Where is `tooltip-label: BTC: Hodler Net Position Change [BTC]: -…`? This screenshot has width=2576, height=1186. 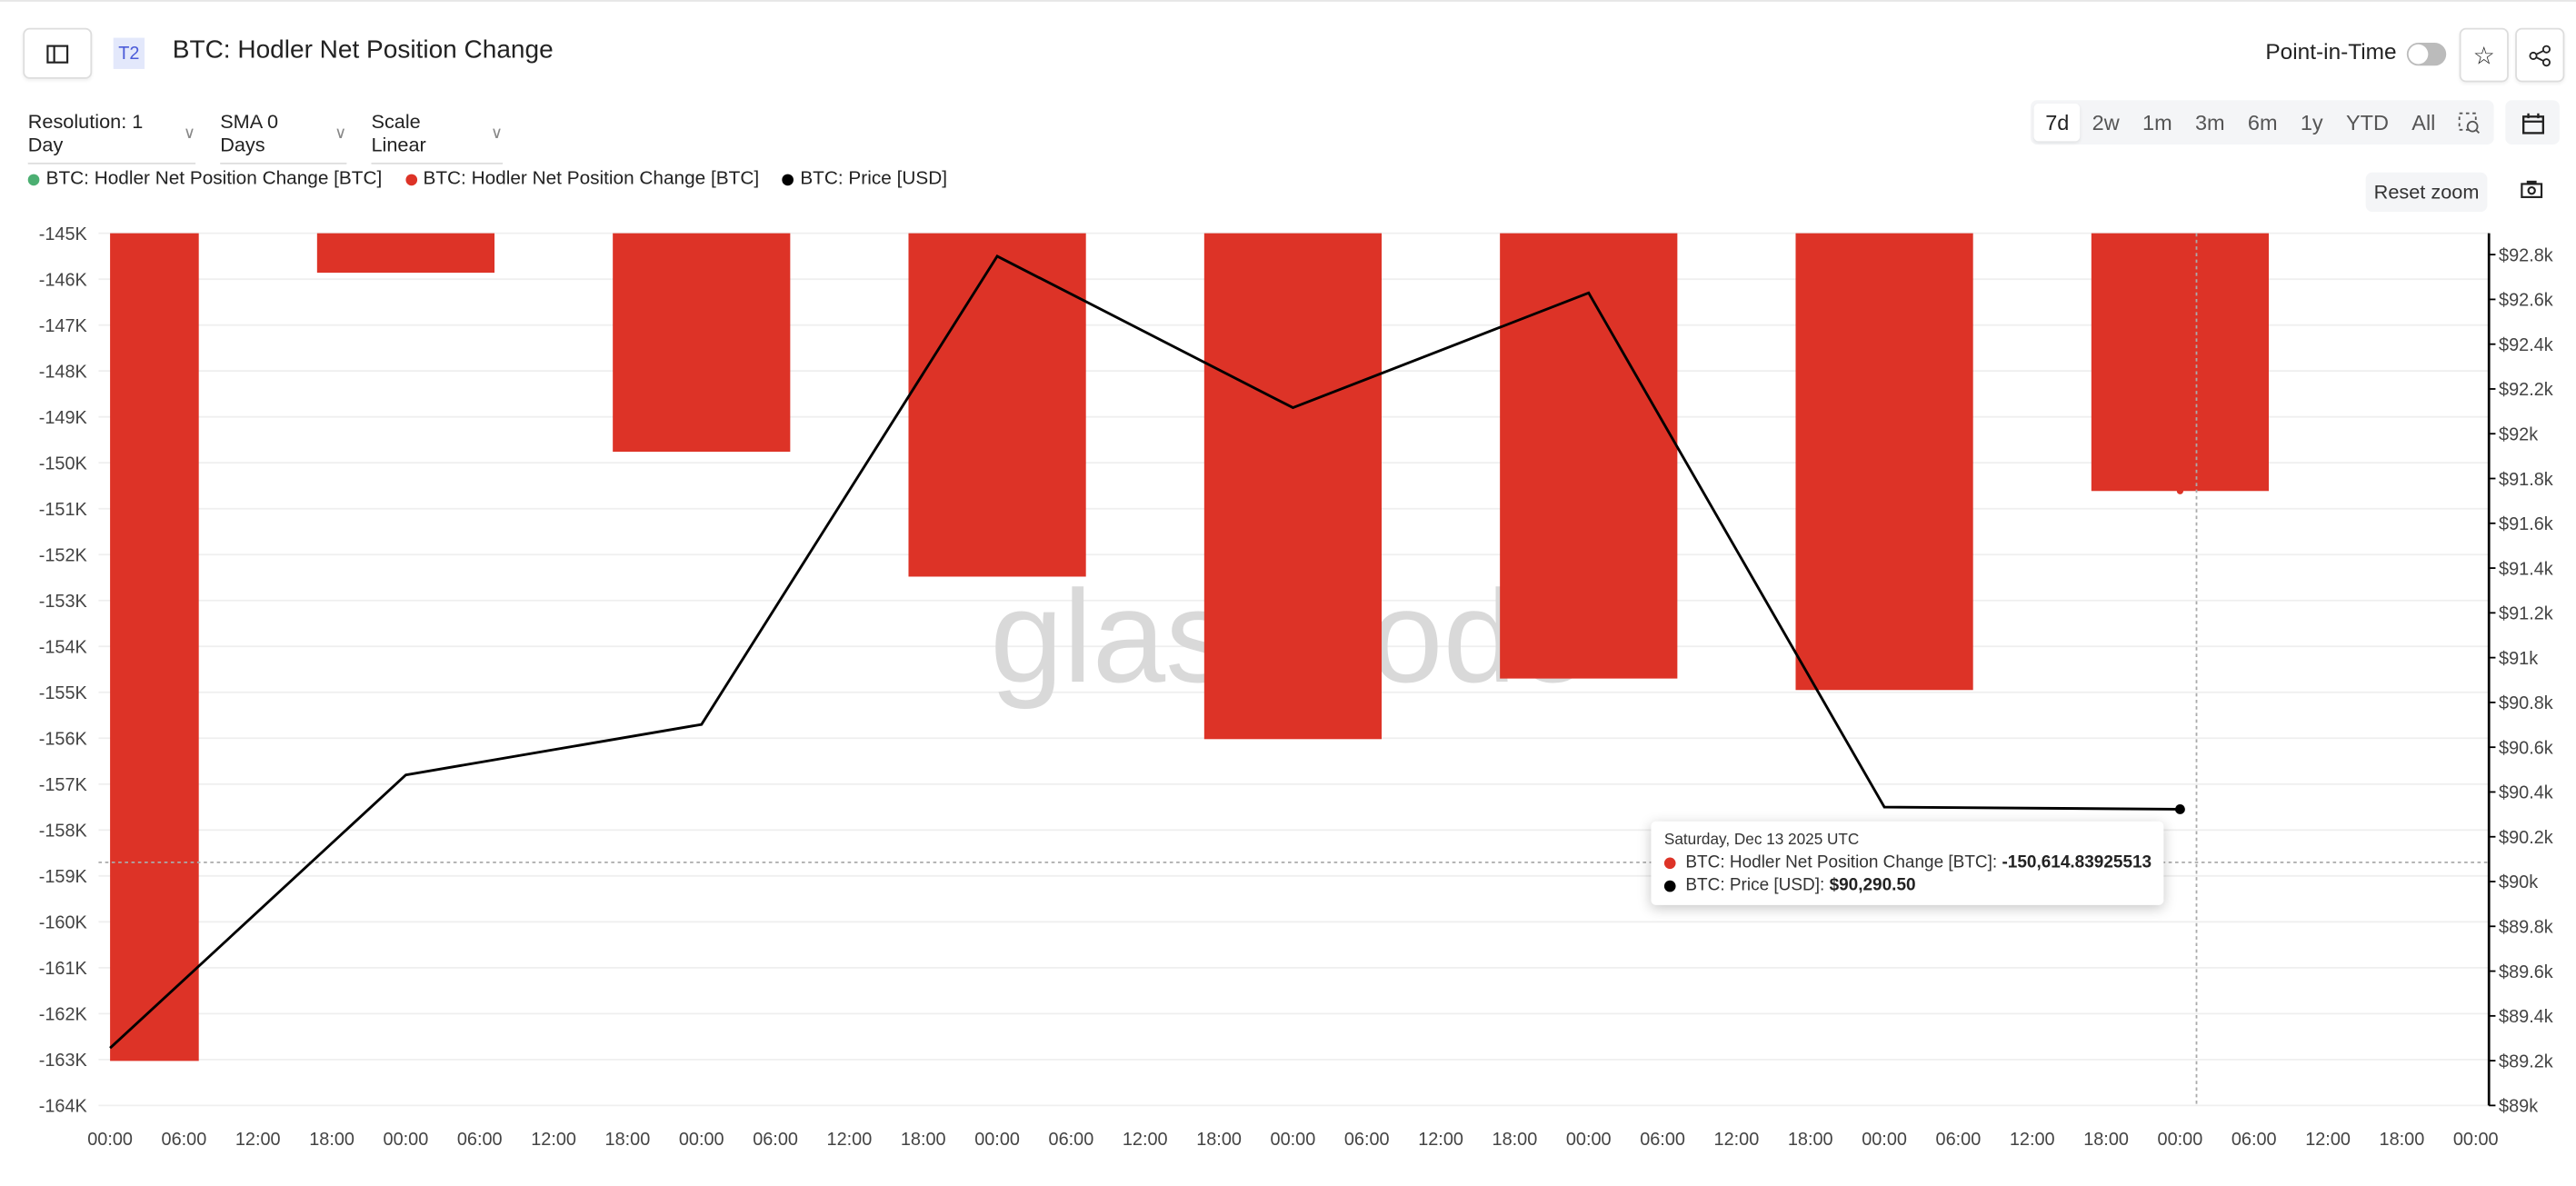 tooltip-label: BTC: Hodler Net Position Change [BTC]: -… is located at coordinates (1919, 862).